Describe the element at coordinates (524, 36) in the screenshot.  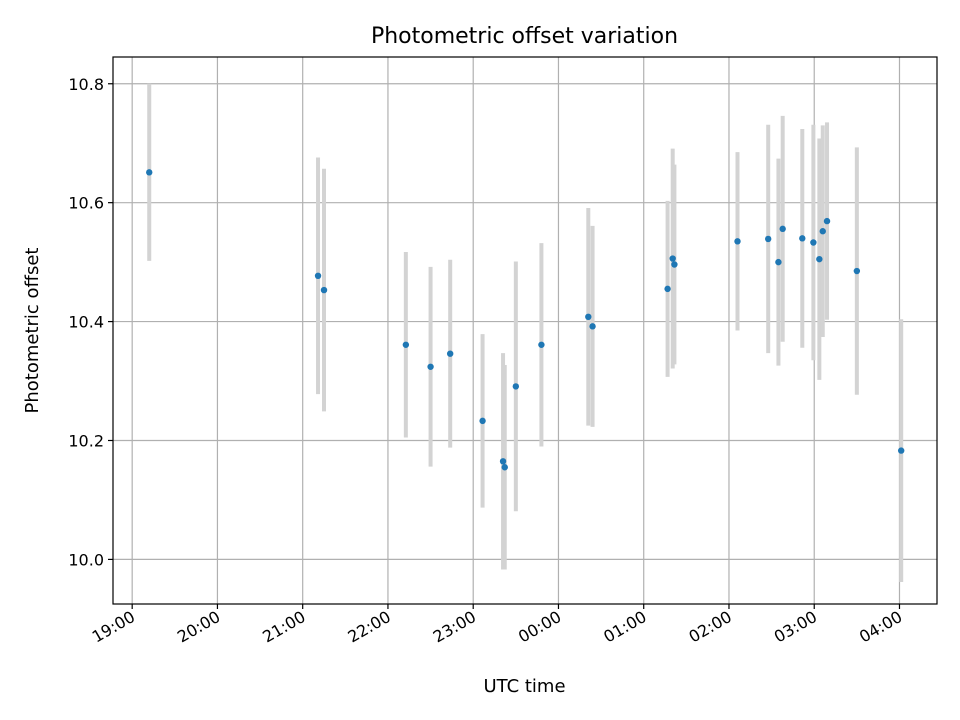
I see `chart-title: Photometric offset variation` at that location.